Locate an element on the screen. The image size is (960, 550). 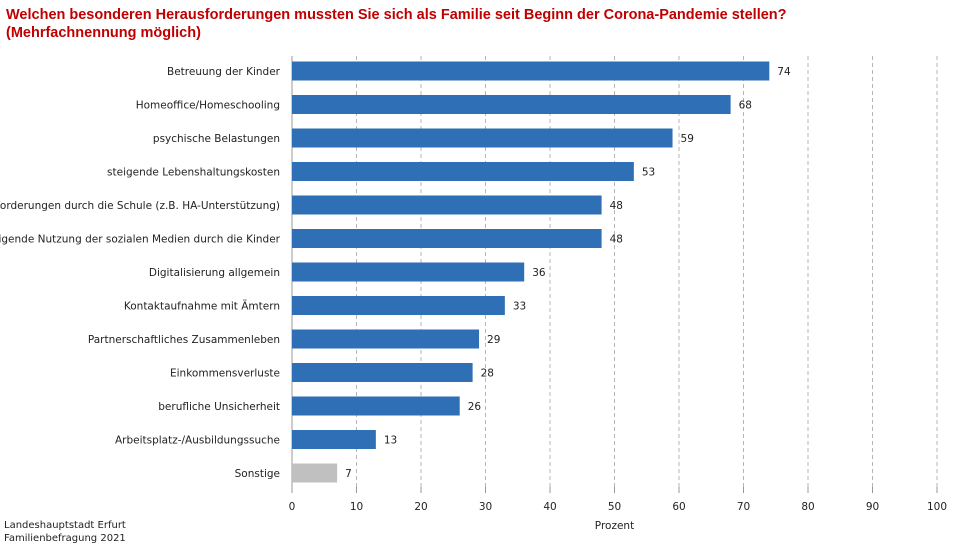
x-tick-label: 60 is located at coordinates (678, 507).